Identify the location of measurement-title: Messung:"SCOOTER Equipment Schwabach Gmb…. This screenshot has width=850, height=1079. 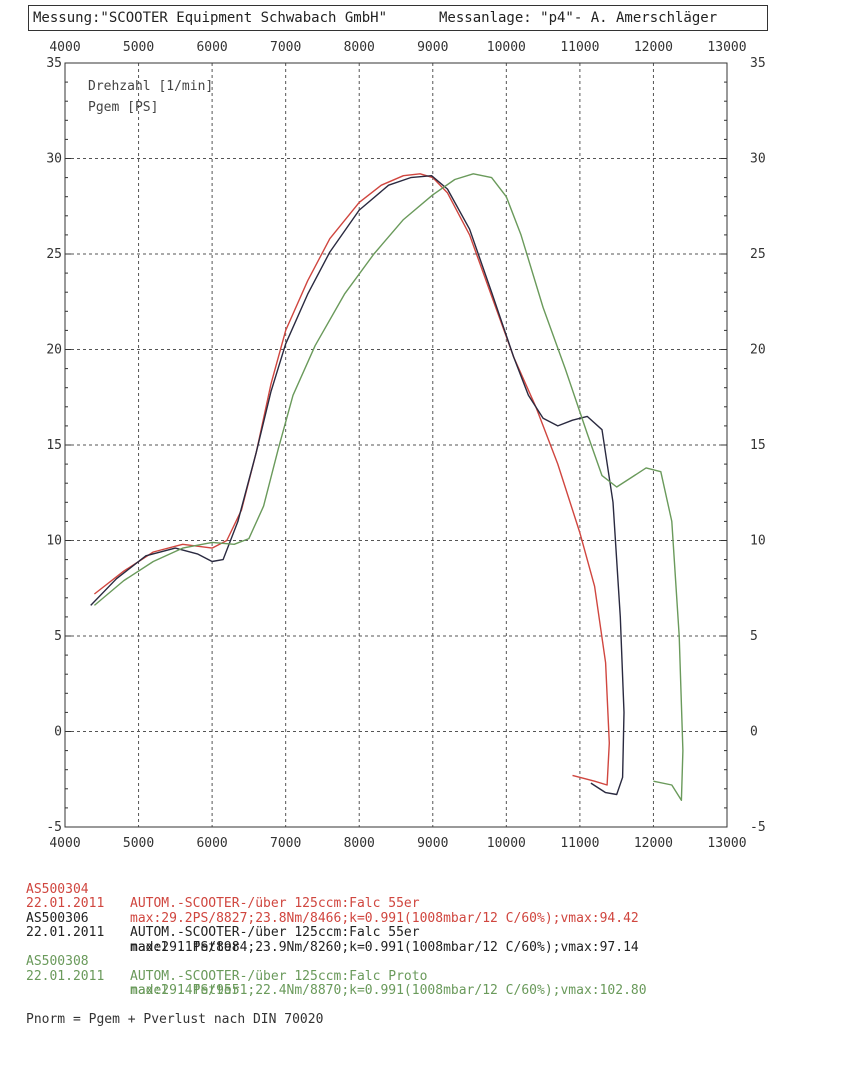
(210, 18).